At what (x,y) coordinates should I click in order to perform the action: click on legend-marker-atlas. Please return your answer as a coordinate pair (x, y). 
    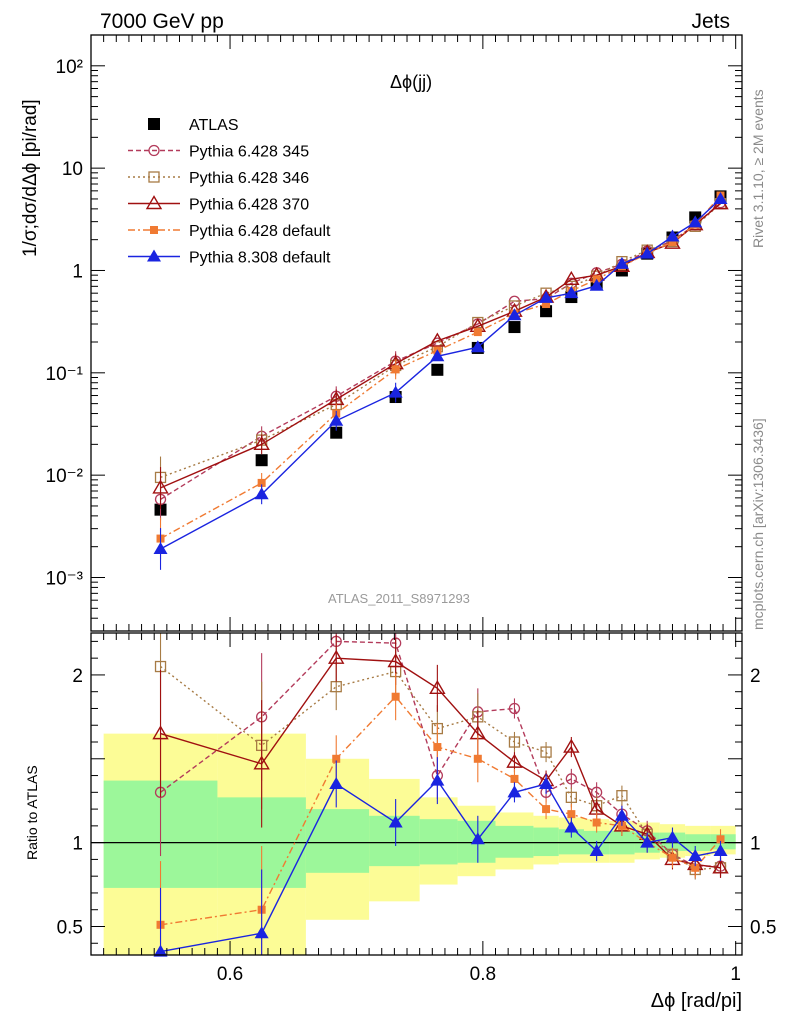
    Looking at the image, I should click on (154, 124).